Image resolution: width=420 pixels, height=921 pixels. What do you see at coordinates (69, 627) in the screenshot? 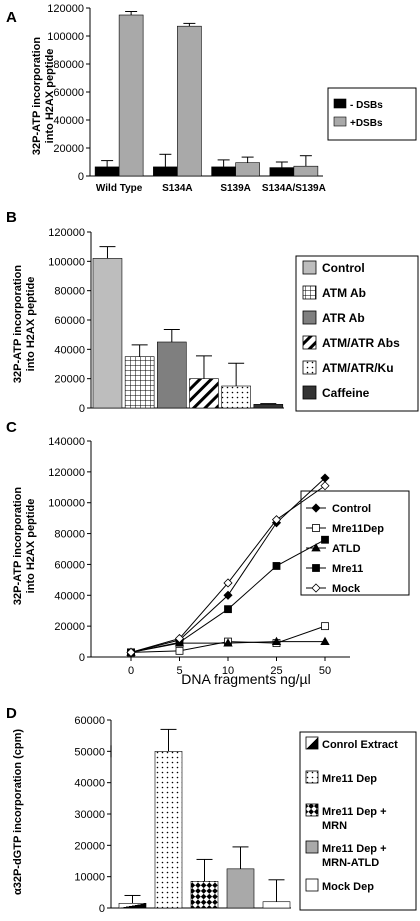
I see `c-ytick-label-1: 20000` at bounding box center [69, 627].